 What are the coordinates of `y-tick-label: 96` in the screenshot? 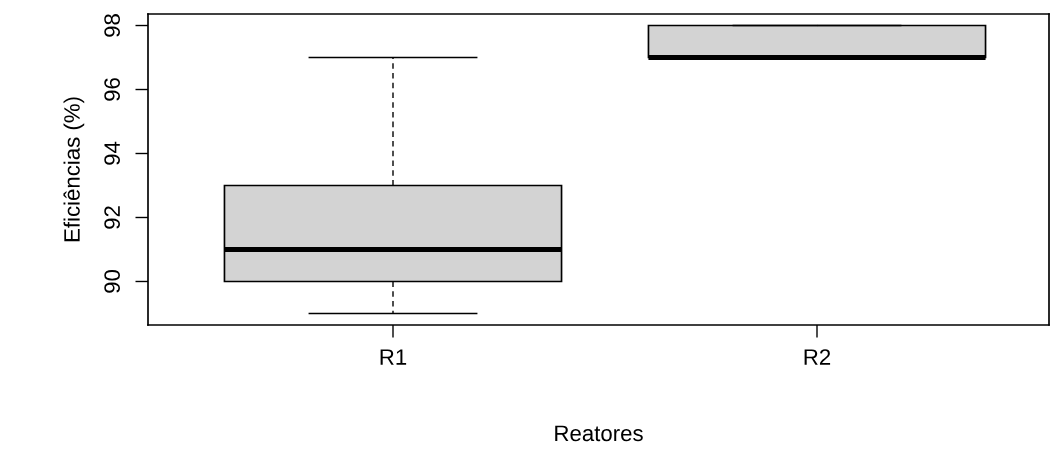 It's located at (112, 89).